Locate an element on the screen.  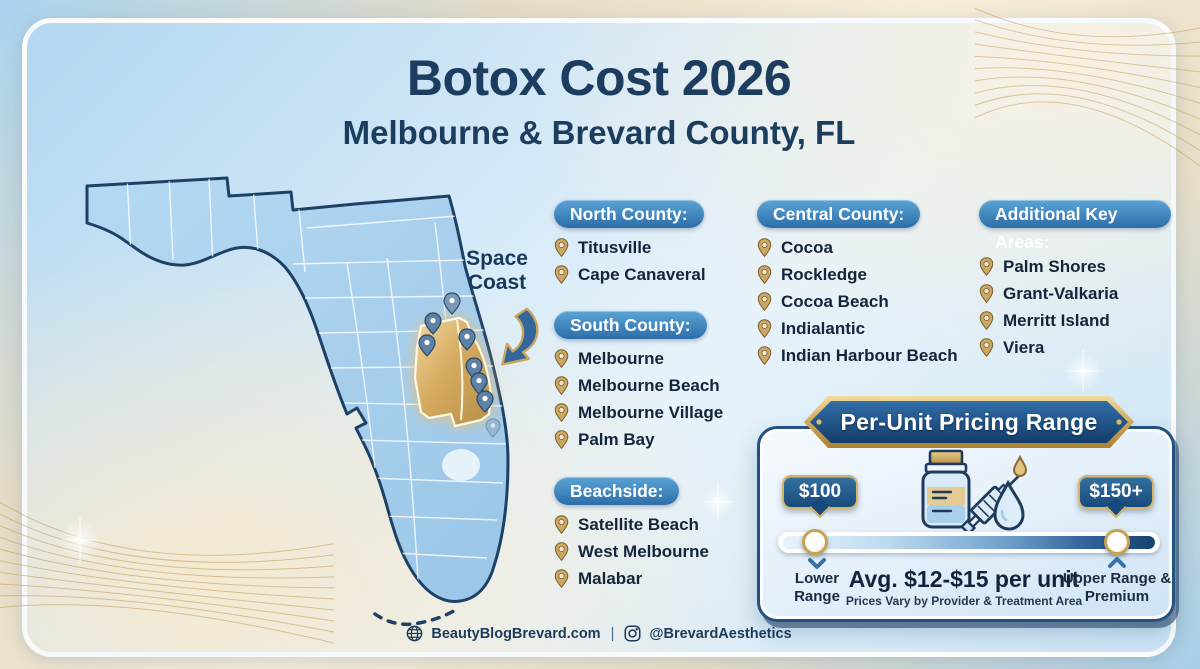
chevron-down-icon is located at coordinates (817, 563).